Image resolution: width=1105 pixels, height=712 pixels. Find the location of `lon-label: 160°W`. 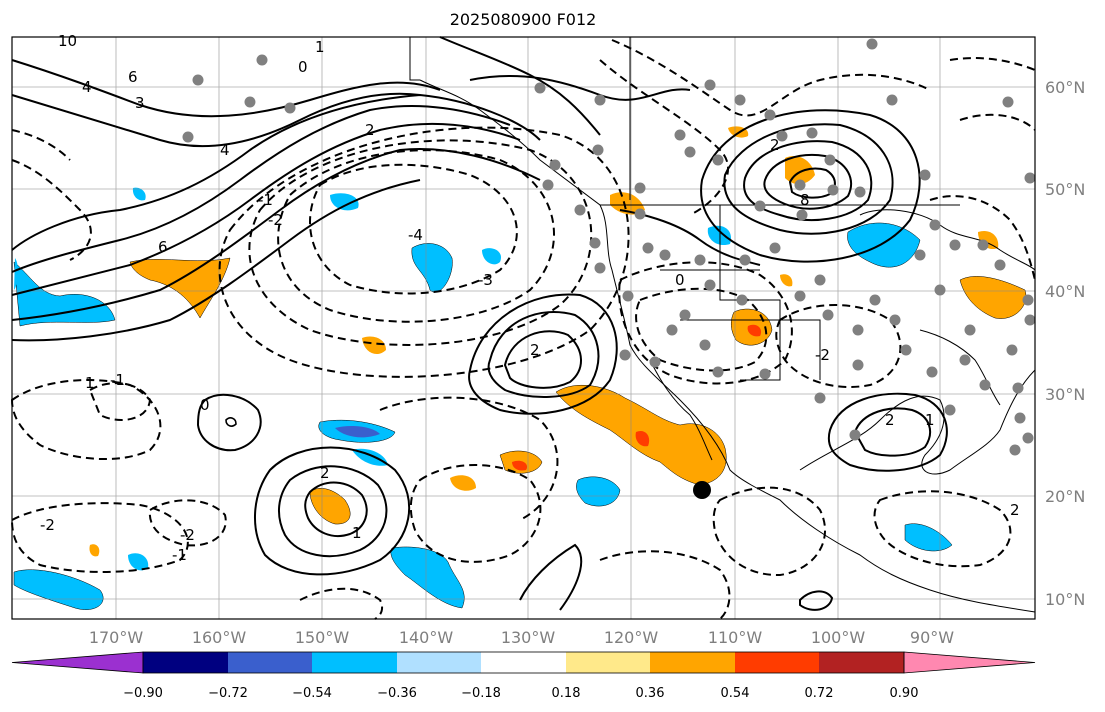

lon-label: 160°W is located at coordinates (219, 637).